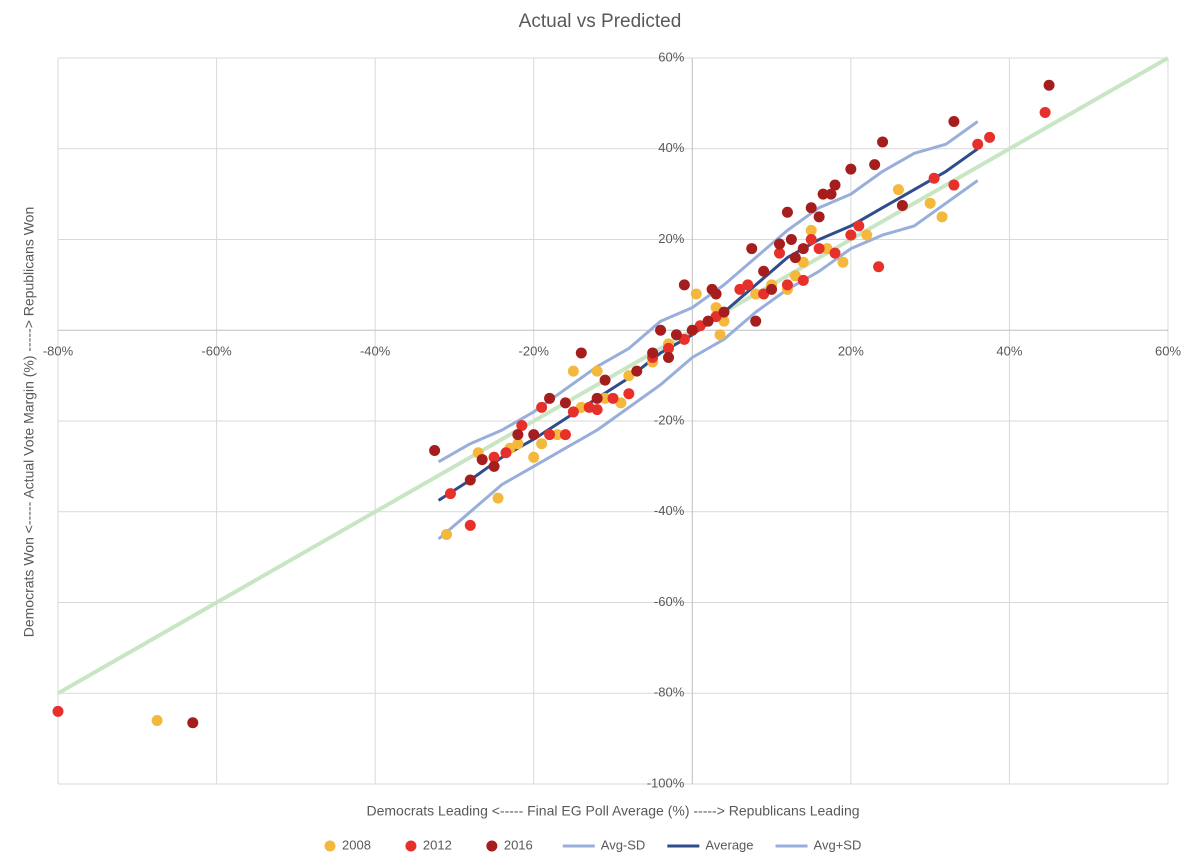  What do you see at coordinates (356, 844) in the screenshot?
I see `legend-label: 2008` at bounding box center [356, 844].